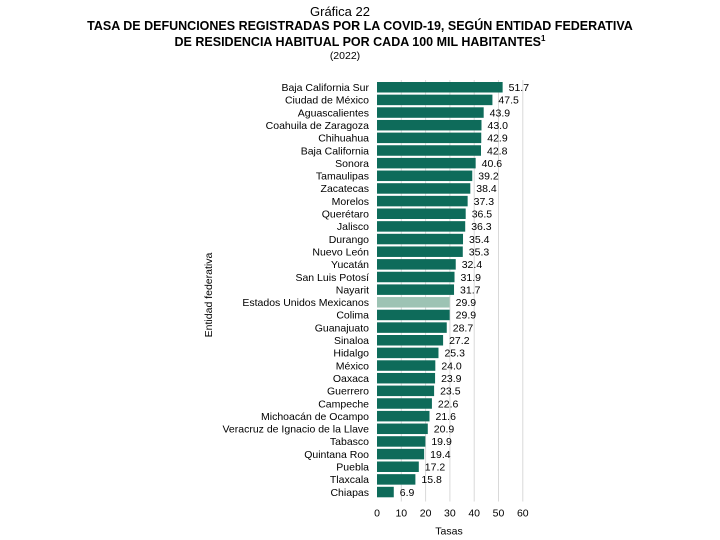  Describe the element at coordinates (305, 303) in the screenshot. I see `category-label: Estados Unidos Mexicanos` at that location.